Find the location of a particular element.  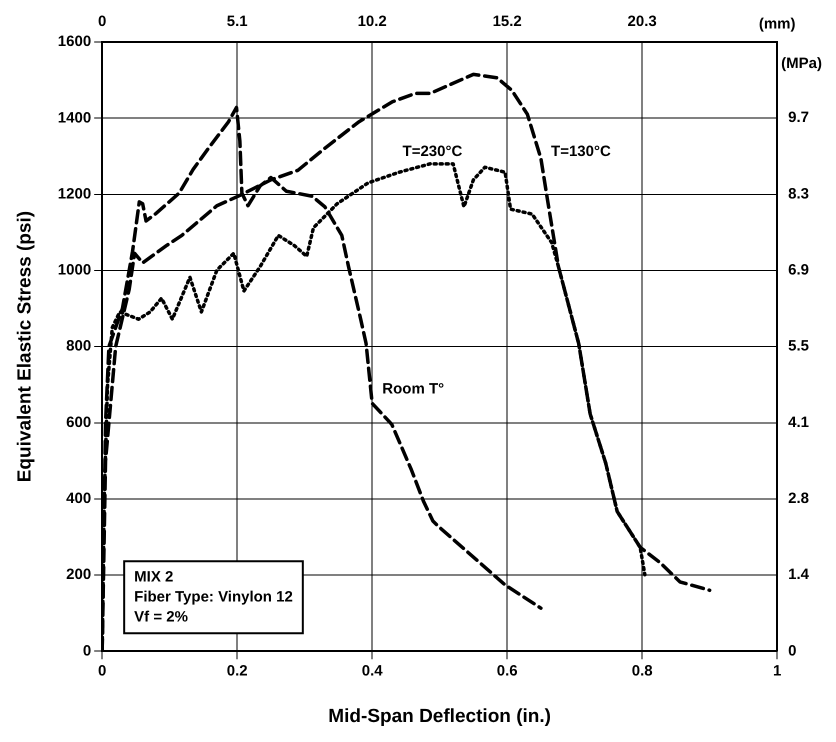

x-tick-label: 1 is located at coordinates (777, 671).